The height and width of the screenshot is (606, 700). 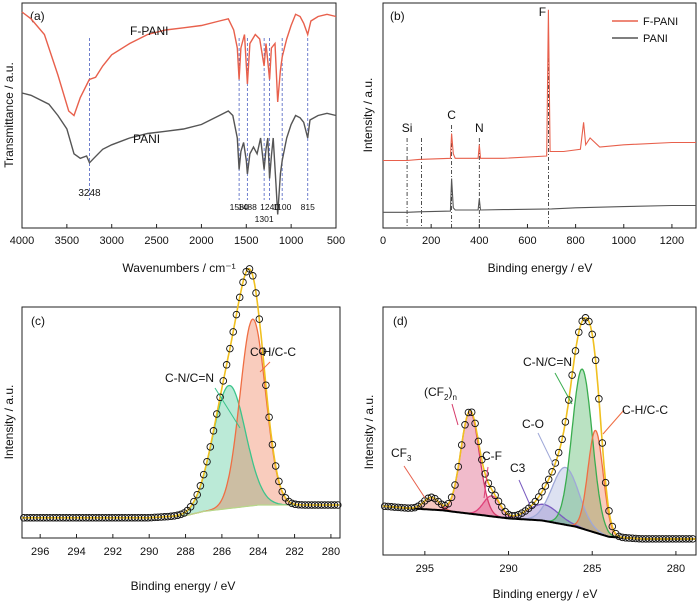 What do you see at coordinates (479, 241) in the screenshot?
I see `panel-b-x-tick-label: 400` at bounding box center [479, 241].